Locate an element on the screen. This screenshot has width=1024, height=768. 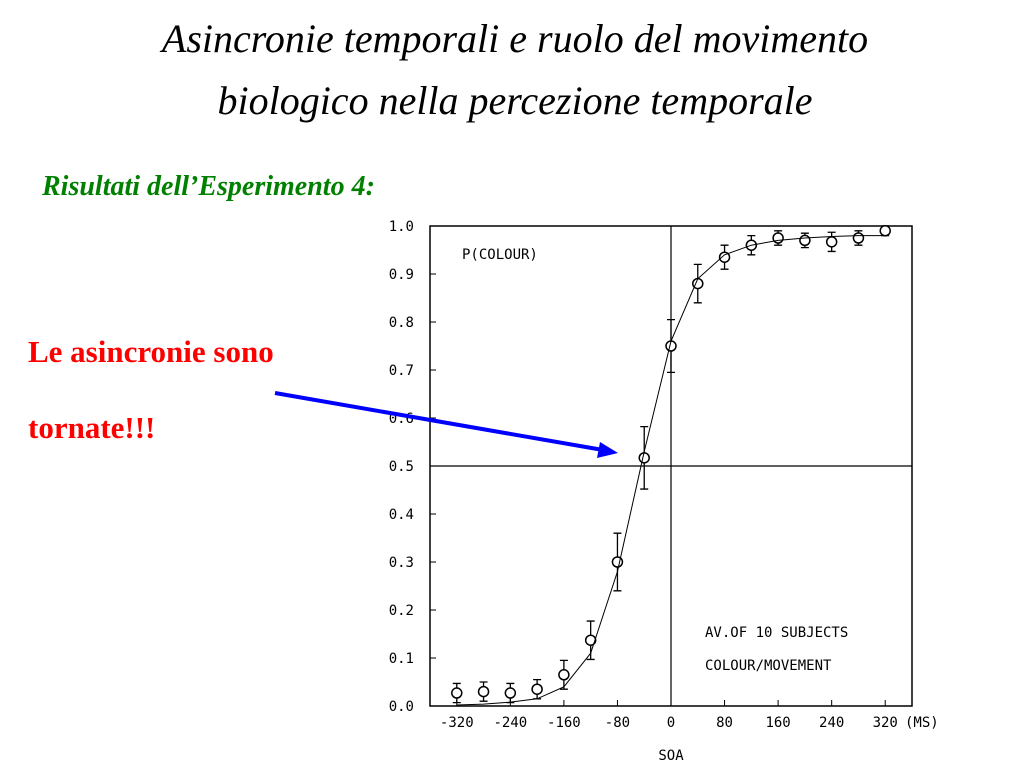
y-tick-label: 0.3 is located at coordinates (401, 563).